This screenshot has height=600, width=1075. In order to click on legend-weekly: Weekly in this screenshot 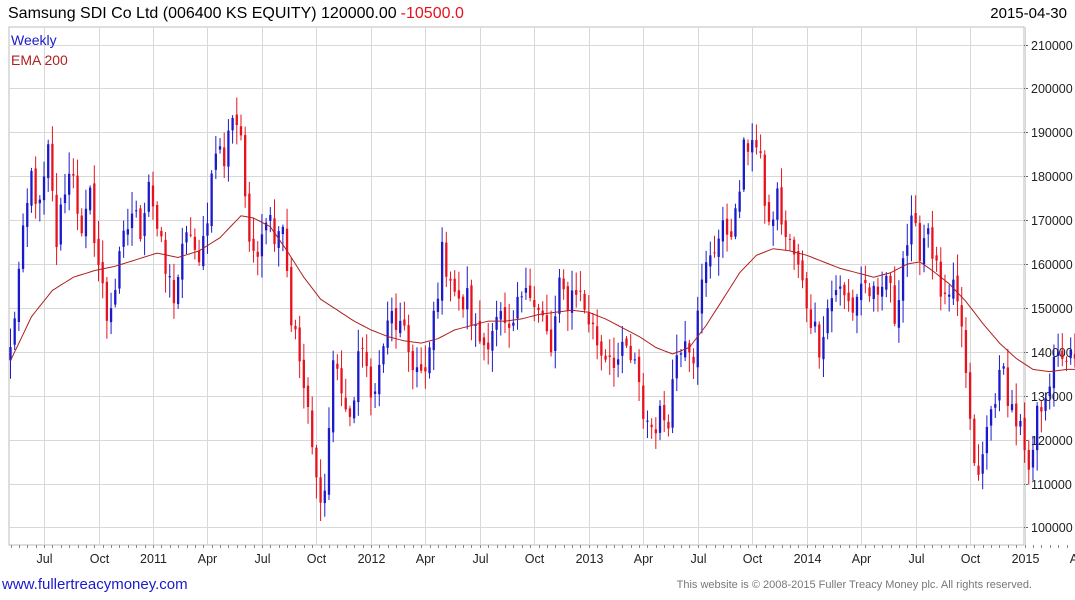, I will do `click(34, 40)`.